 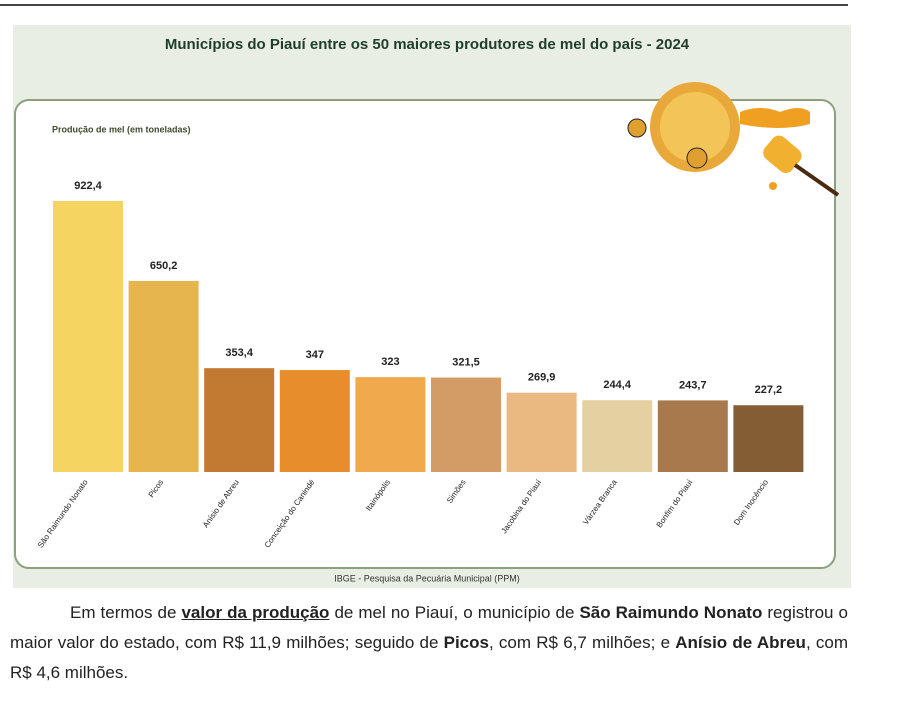 What do you see at coordinates (315, 355) in the screenshot?
I see `value-label: 347` at bounding box center [315, 355].